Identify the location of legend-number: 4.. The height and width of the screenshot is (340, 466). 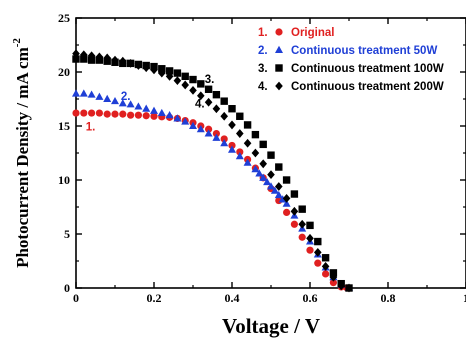
(263, 87).